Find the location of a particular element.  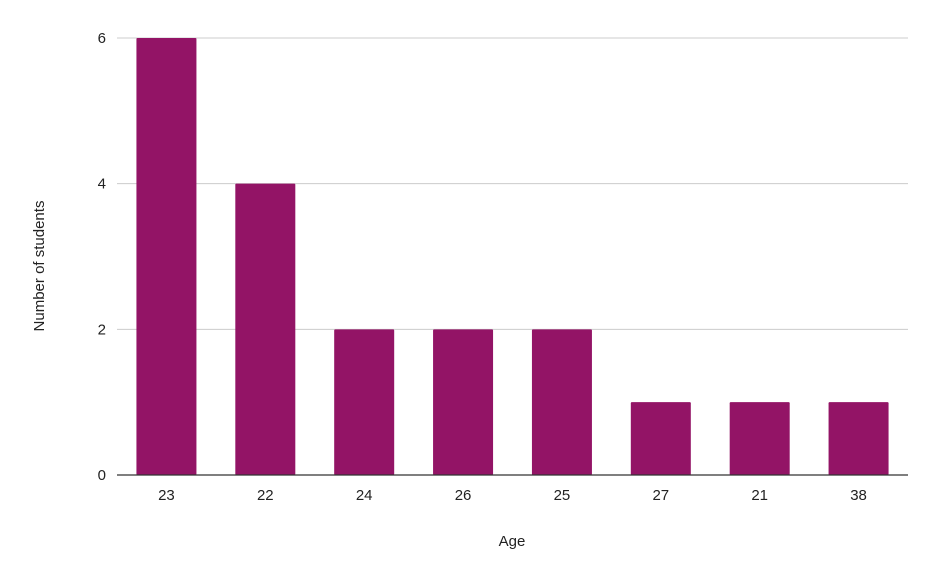

x-tick-label: 25 is located at coordinates (562, 495).